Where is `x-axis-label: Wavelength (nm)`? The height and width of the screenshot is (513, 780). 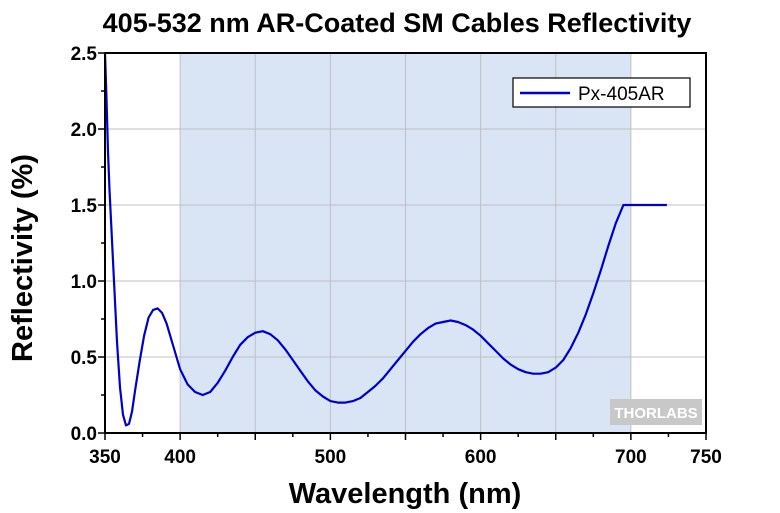
x-axis-label: Wavelength (nm) is located at coordinates (405, 494).